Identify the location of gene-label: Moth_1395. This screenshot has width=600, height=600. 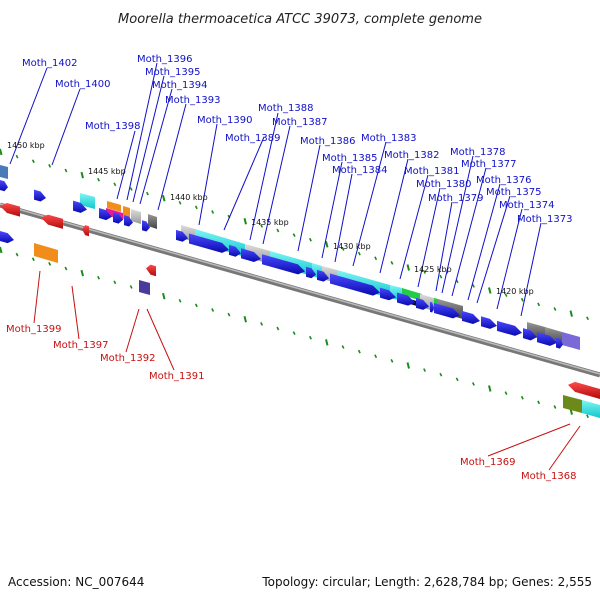
(172, 72).